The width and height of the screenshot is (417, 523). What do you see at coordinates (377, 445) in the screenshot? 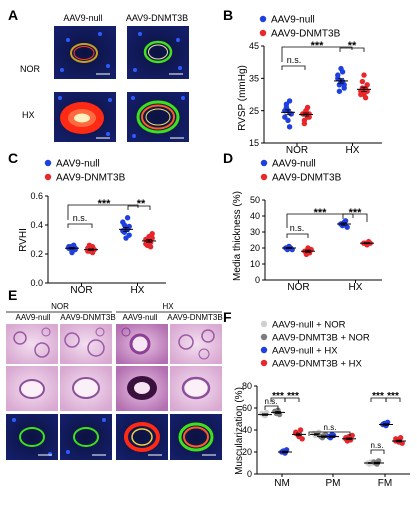
I see `panel-f-sig-fm-ns: n.s.` at bounding box center [377, 445].